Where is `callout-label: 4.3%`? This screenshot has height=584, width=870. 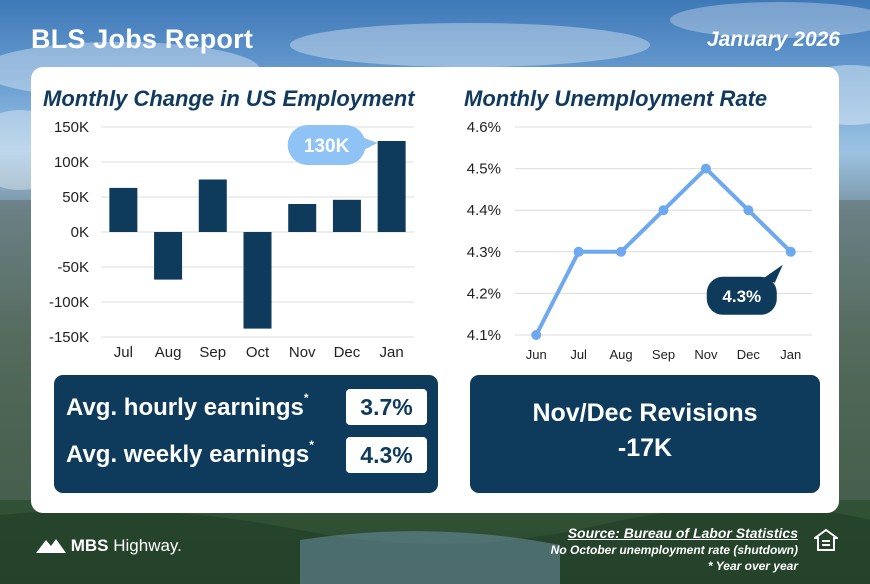 callout-label: 4.3% is located at coordinates (741, 296).